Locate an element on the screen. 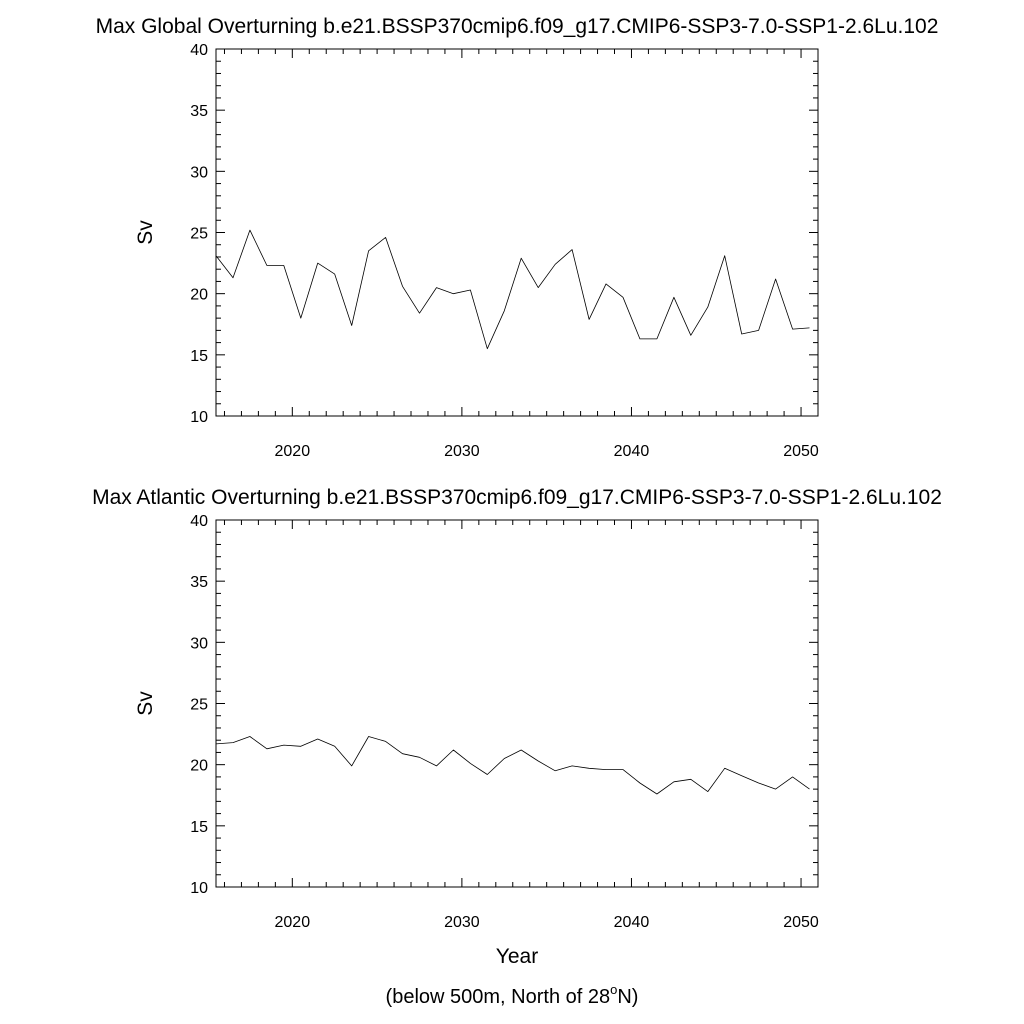  x-axis-label: Year is located at coordinates (517, 956).